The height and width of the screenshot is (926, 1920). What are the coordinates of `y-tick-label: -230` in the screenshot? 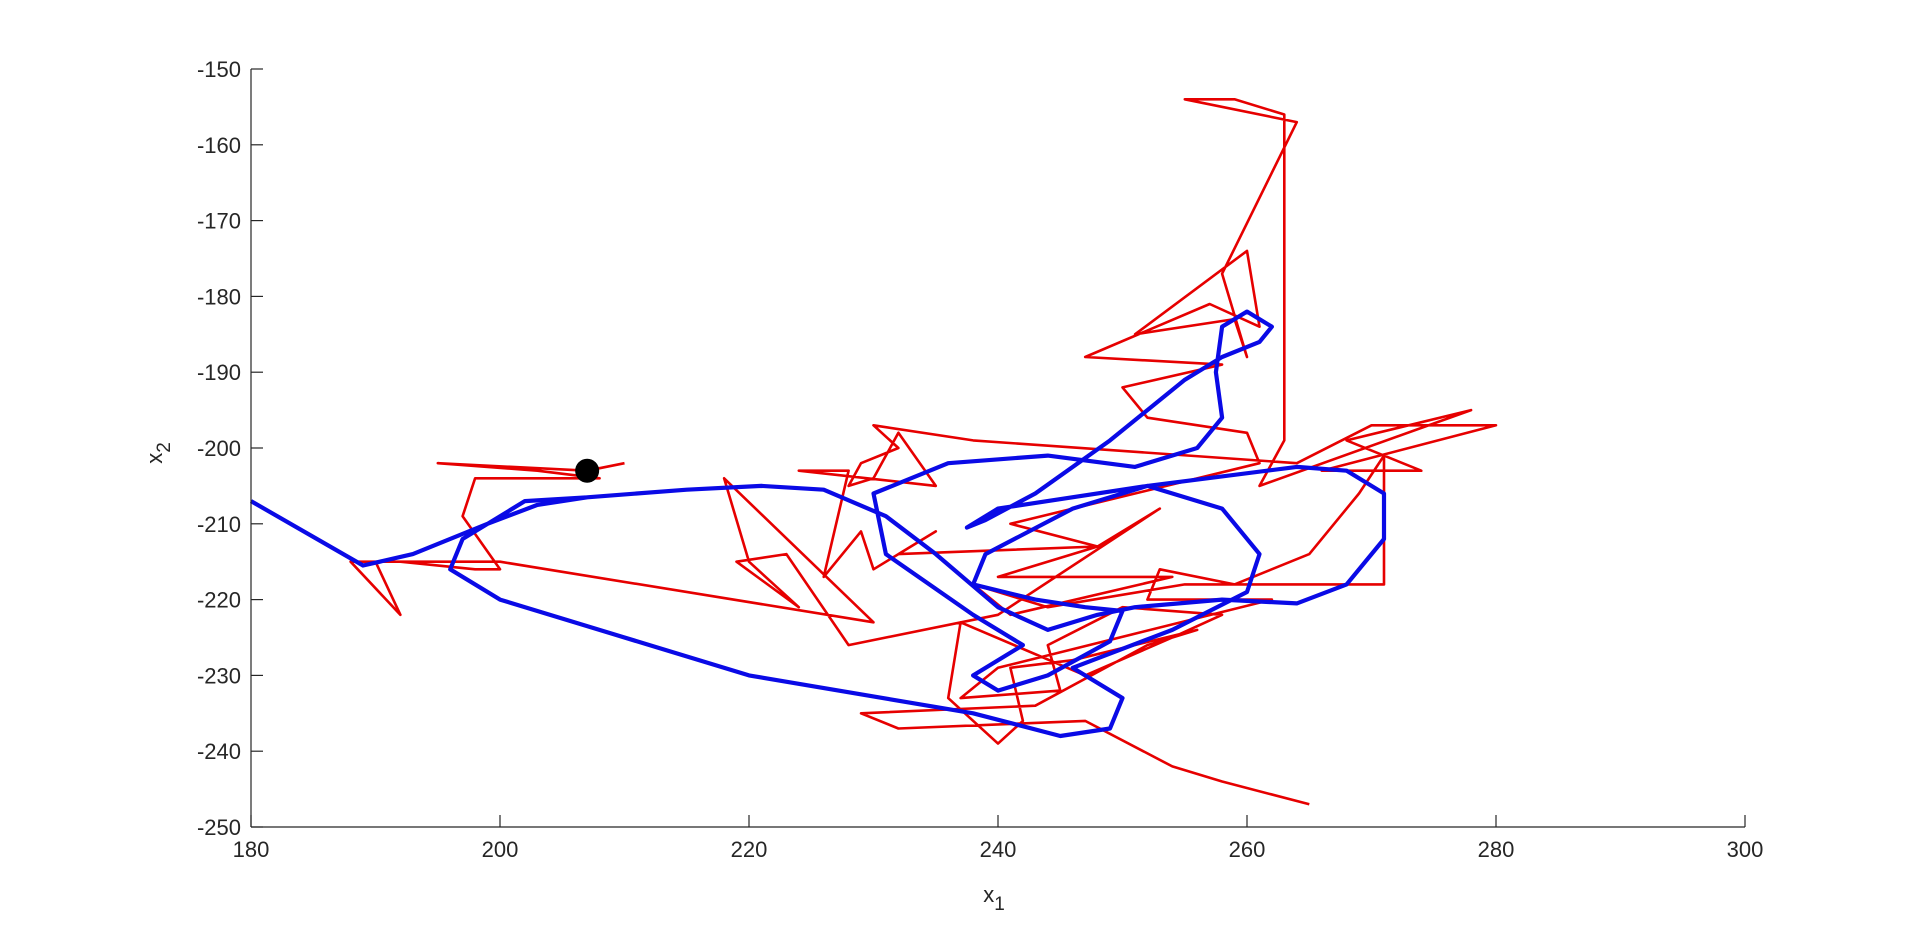 It's located at (219, 675).